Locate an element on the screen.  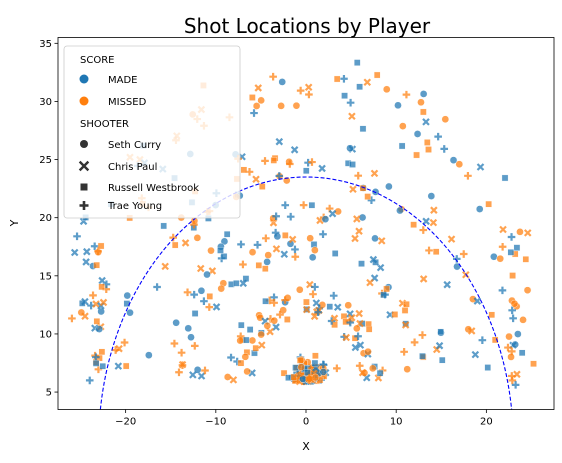
legend-circle-marker is located at coordinates (84, 144).